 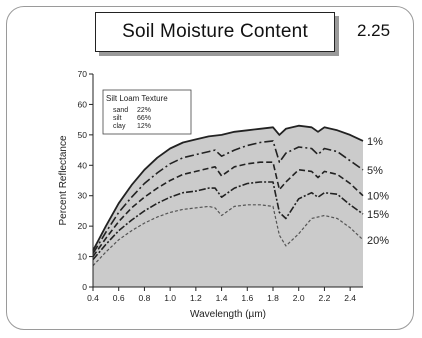 I want to click on y-tick-label: 30, so click(x=83, y=196).